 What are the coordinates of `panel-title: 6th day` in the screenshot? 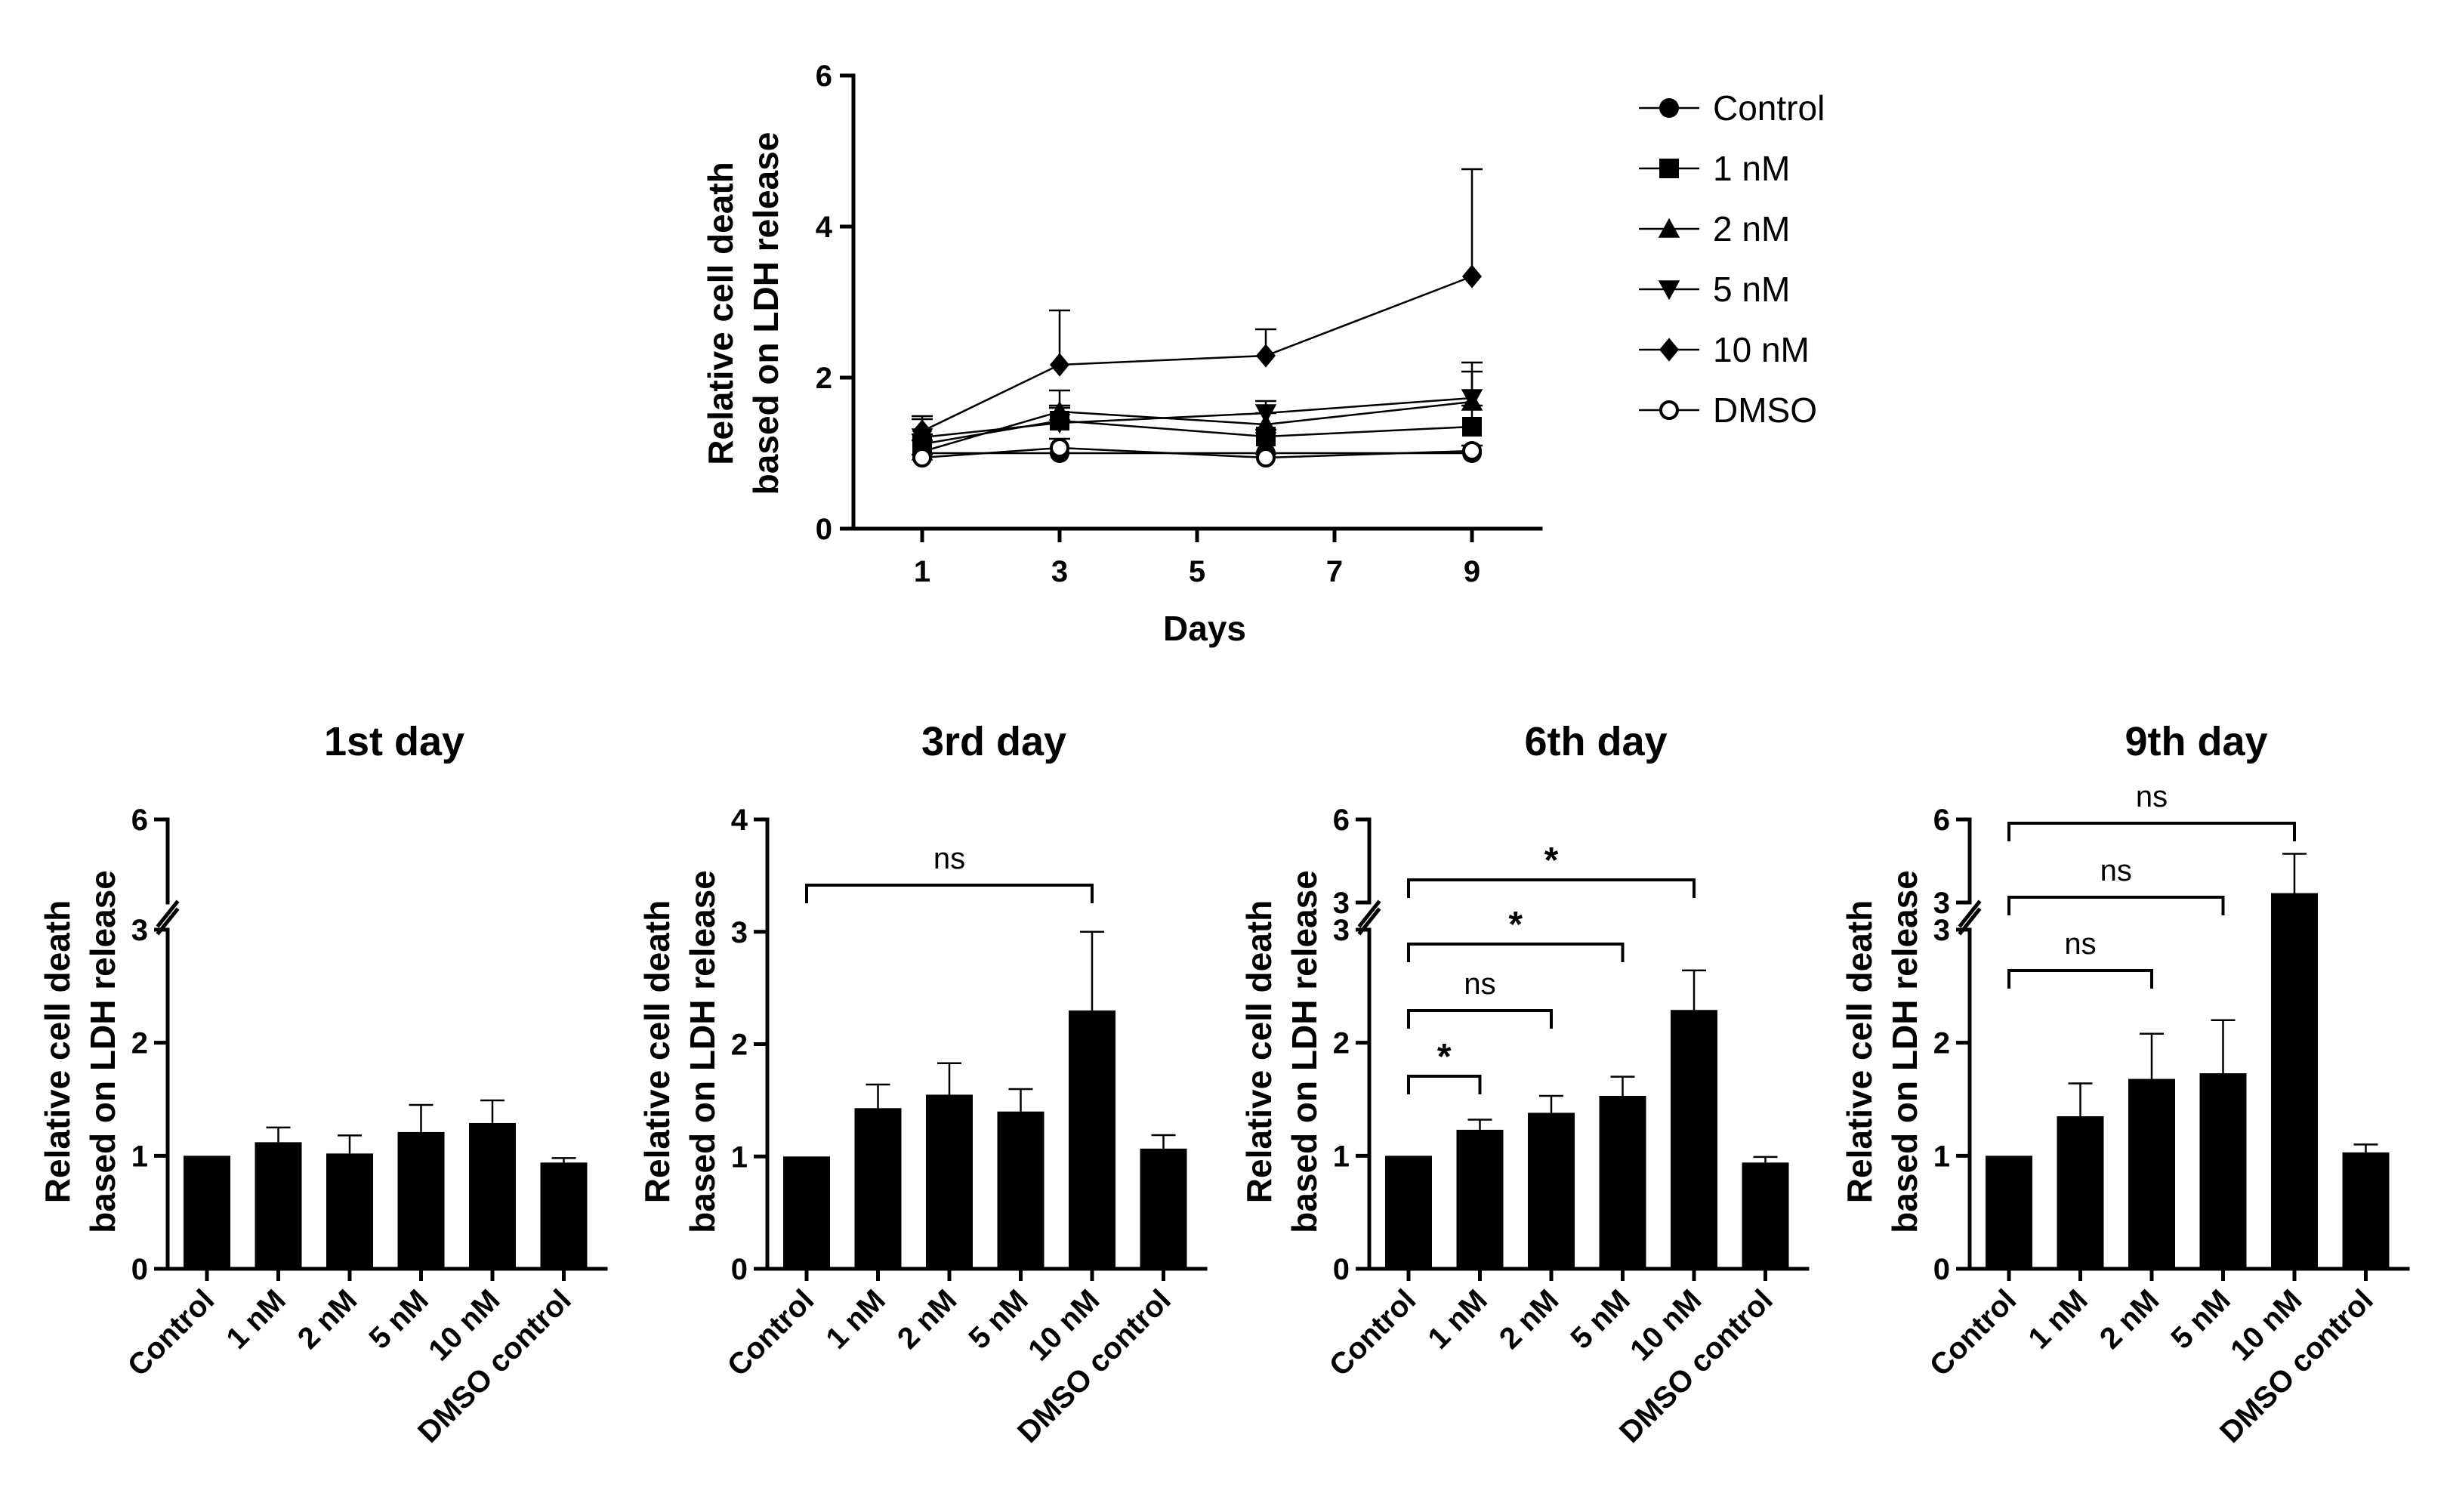 It's located at (1595, 741).